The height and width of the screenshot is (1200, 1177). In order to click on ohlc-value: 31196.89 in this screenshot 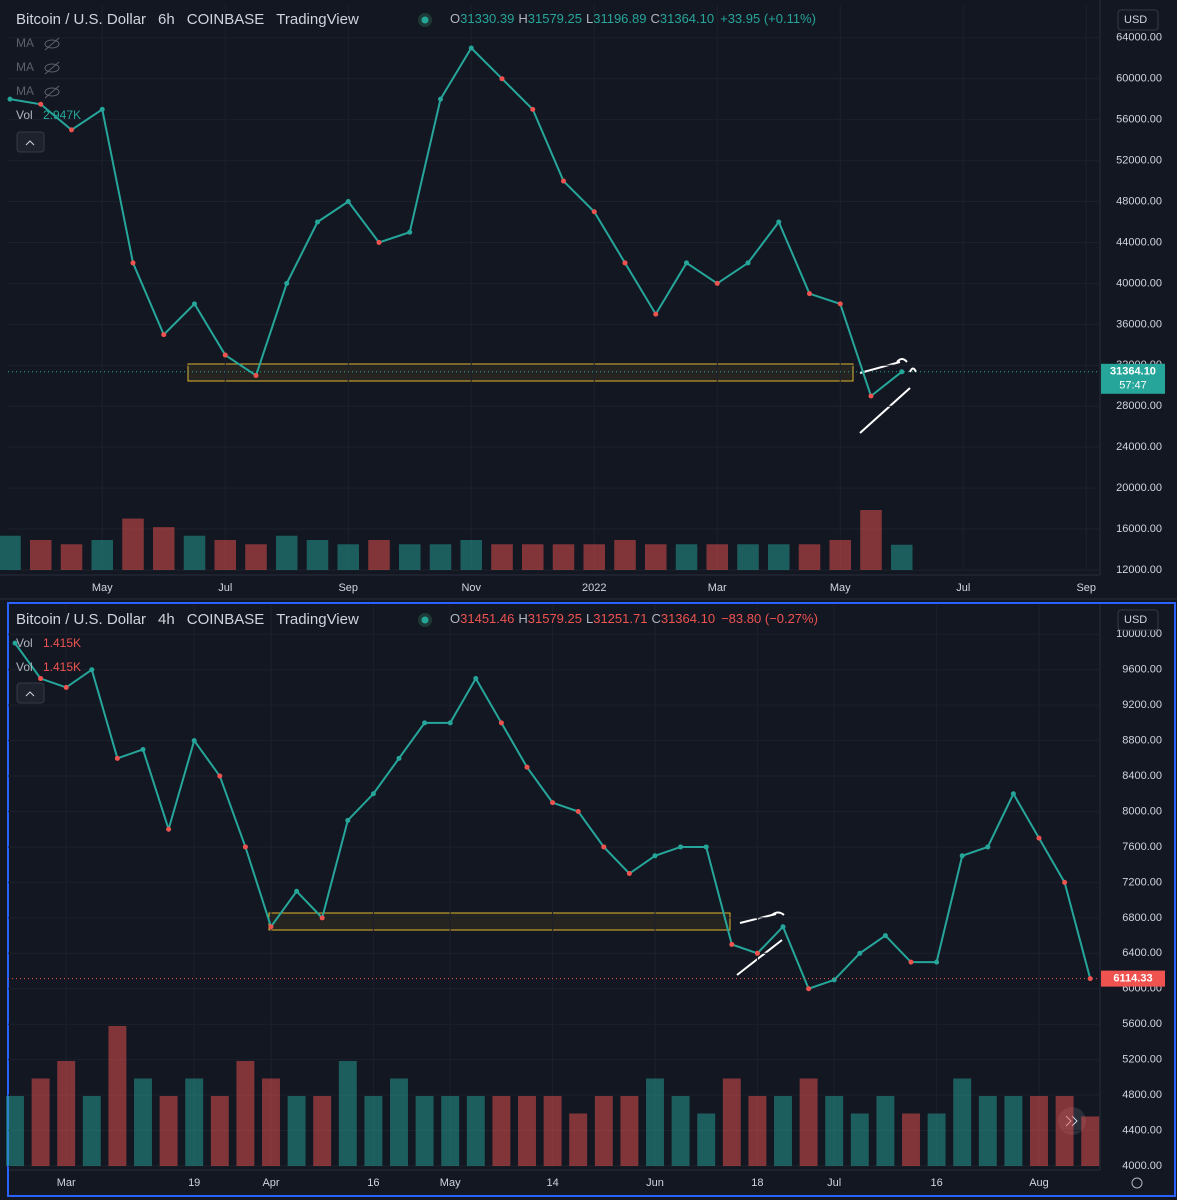, I will do `click(619, 18)`.